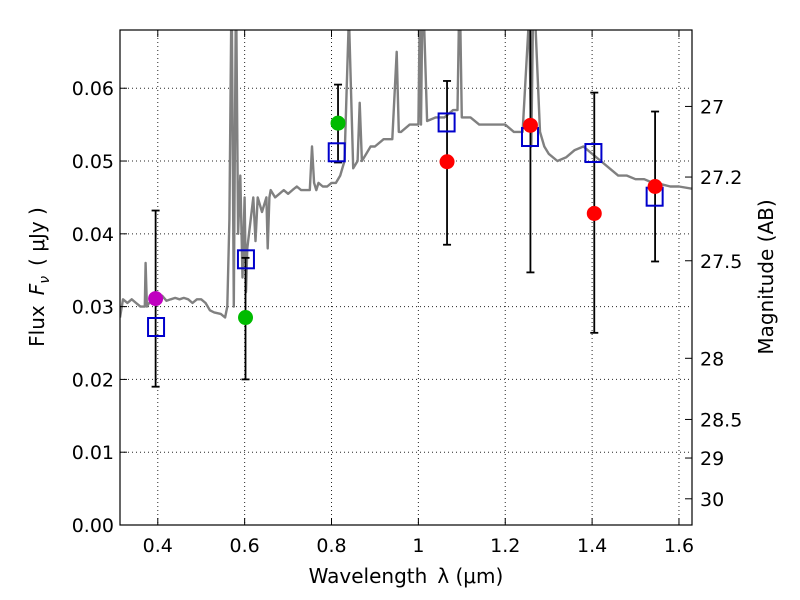  I want to click on y-tick-label: 0.01, so click(93, 453).